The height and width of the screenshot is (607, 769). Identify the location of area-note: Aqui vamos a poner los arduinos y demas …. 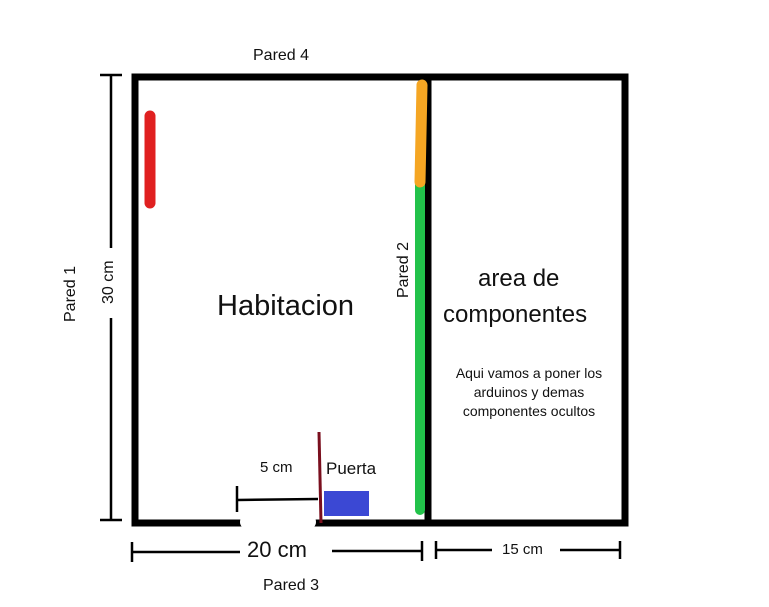
(529, 392).